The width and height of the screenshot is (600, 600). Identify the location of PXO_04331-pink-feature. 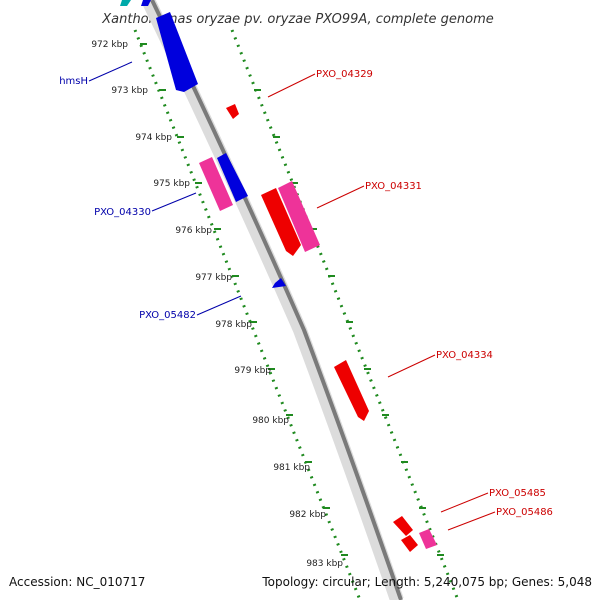
(299, 216).